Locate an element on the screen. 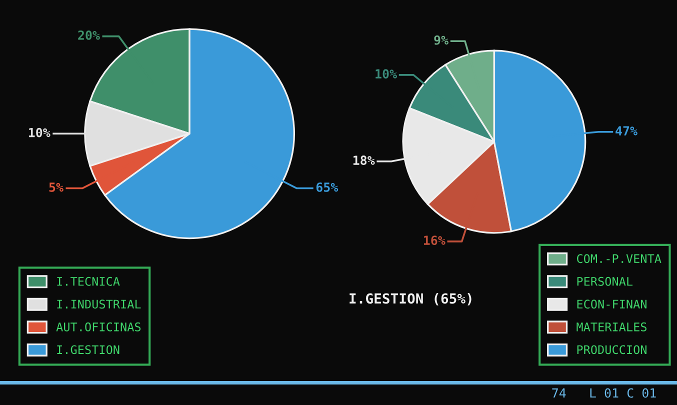  text: I.GESTION (65%) is located at coordinates (411, 299).